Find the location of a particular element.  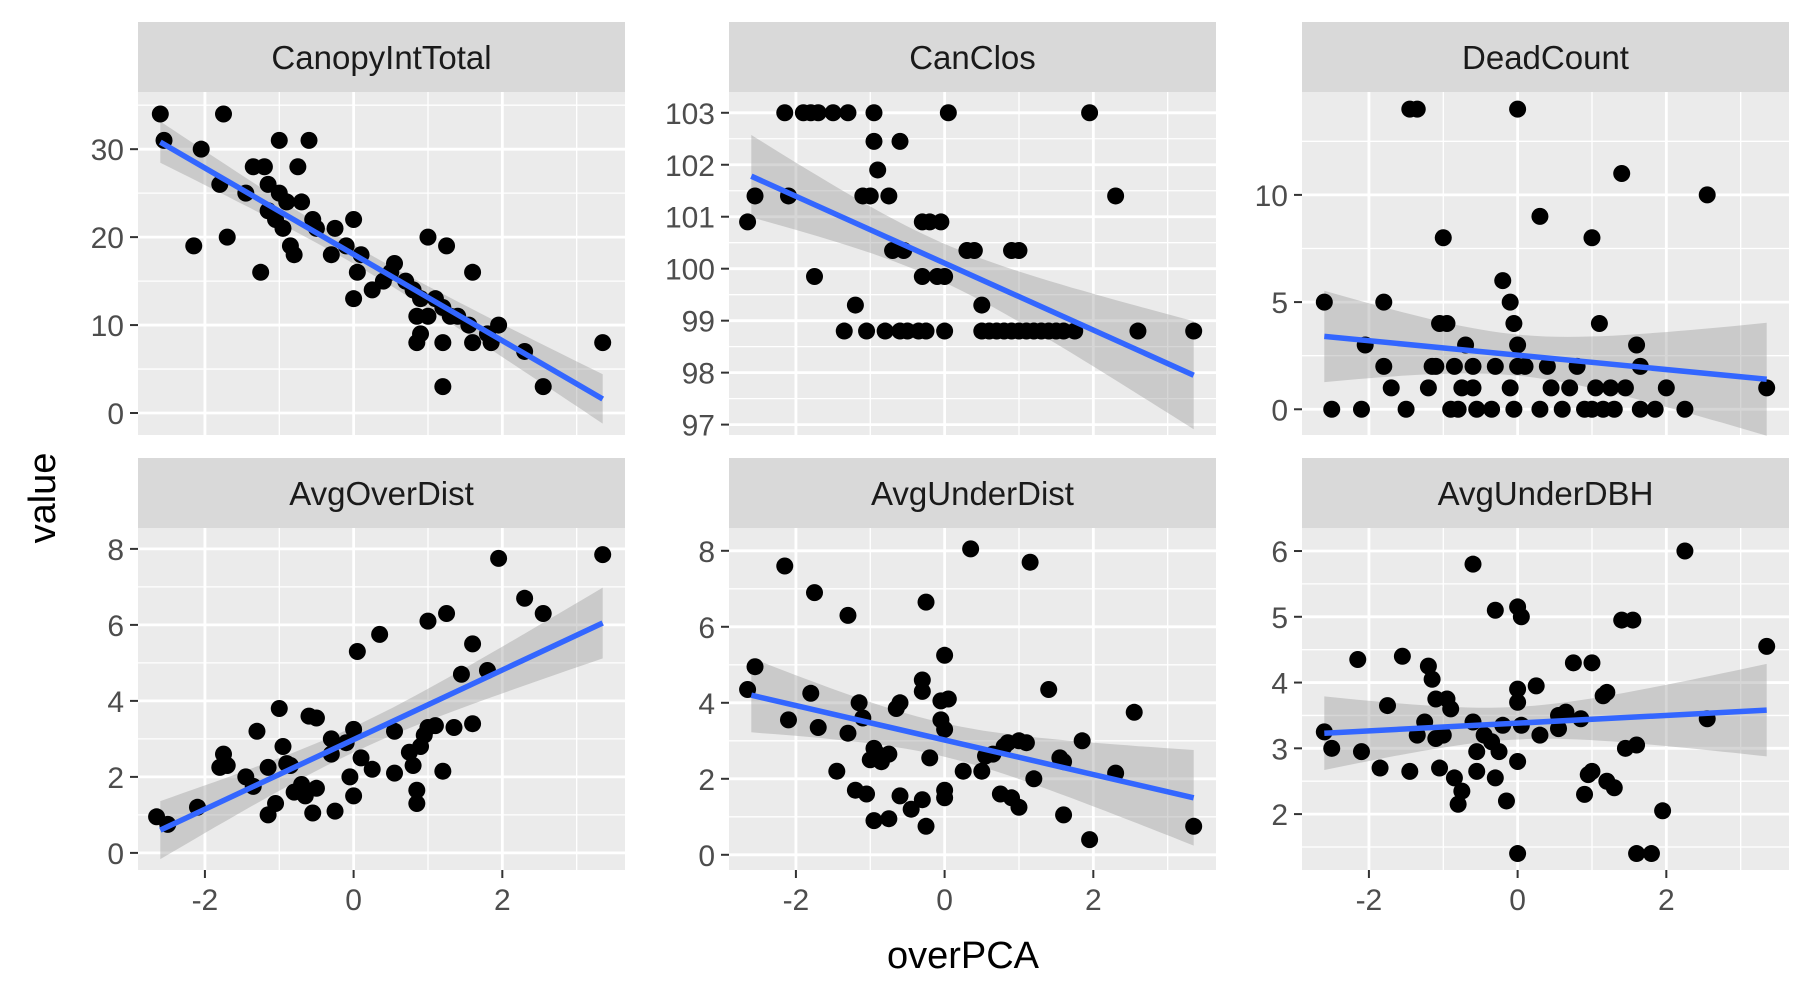

facet-panel: CanopyIntTotal 0 10 20 30 is located at coordinates (358, 228).